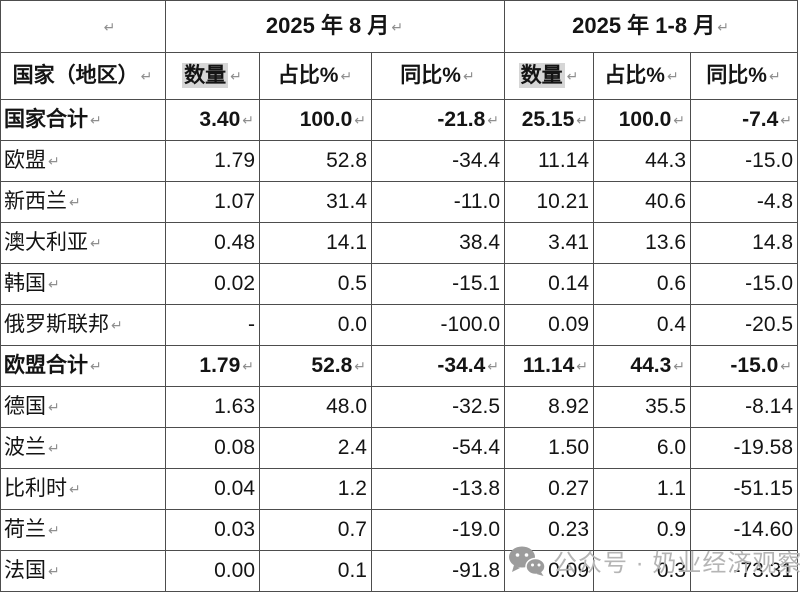 The image size is (800, 593). Describe the element at coordinates (642, 161) in the screenshot. I see `value-cell: 44.3` at that location.